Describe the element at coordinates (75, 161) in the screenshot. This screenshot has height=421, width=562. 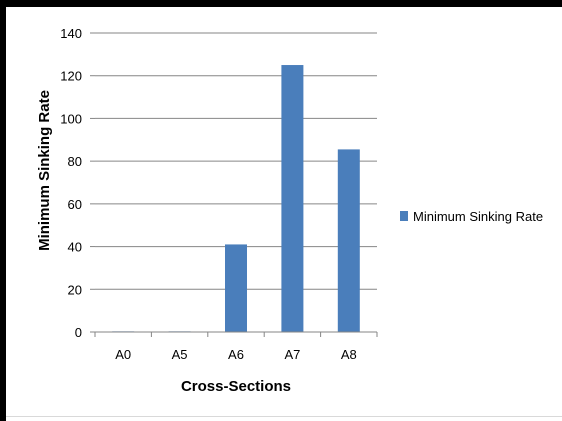
I see `y-tick-label: 80` at that location.